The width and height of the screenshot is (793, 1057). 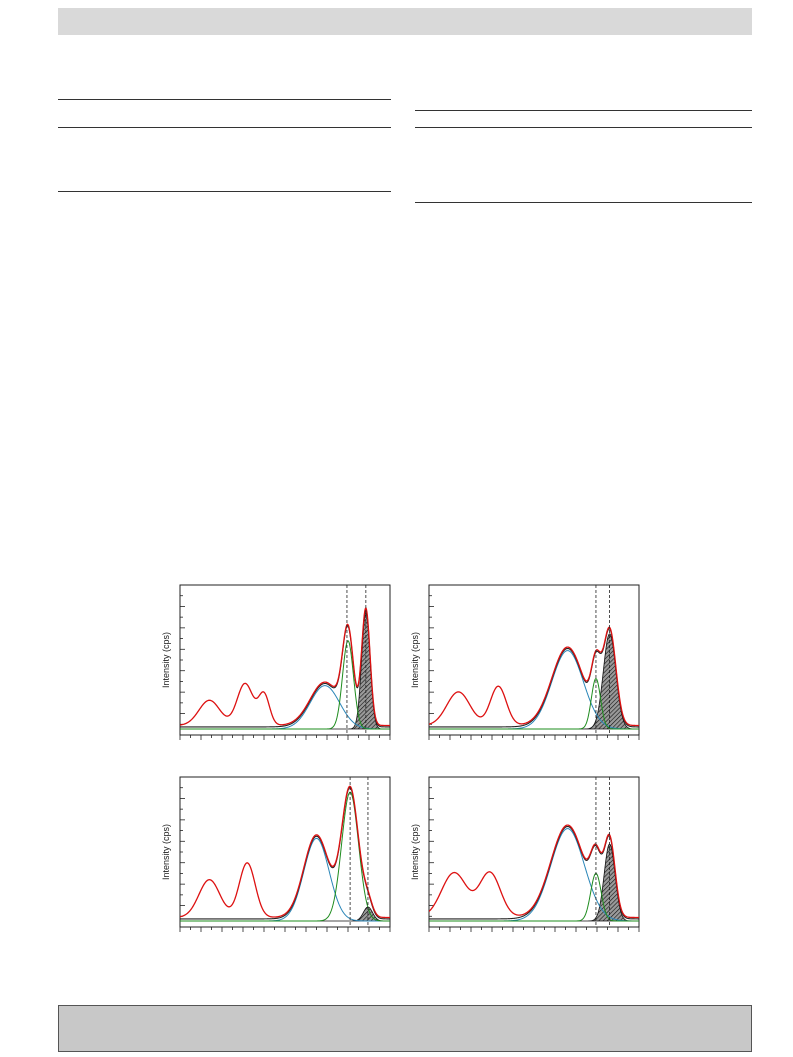 I want to click on chart-panel-3: Intensity (cps), so click(x=280, y=860).